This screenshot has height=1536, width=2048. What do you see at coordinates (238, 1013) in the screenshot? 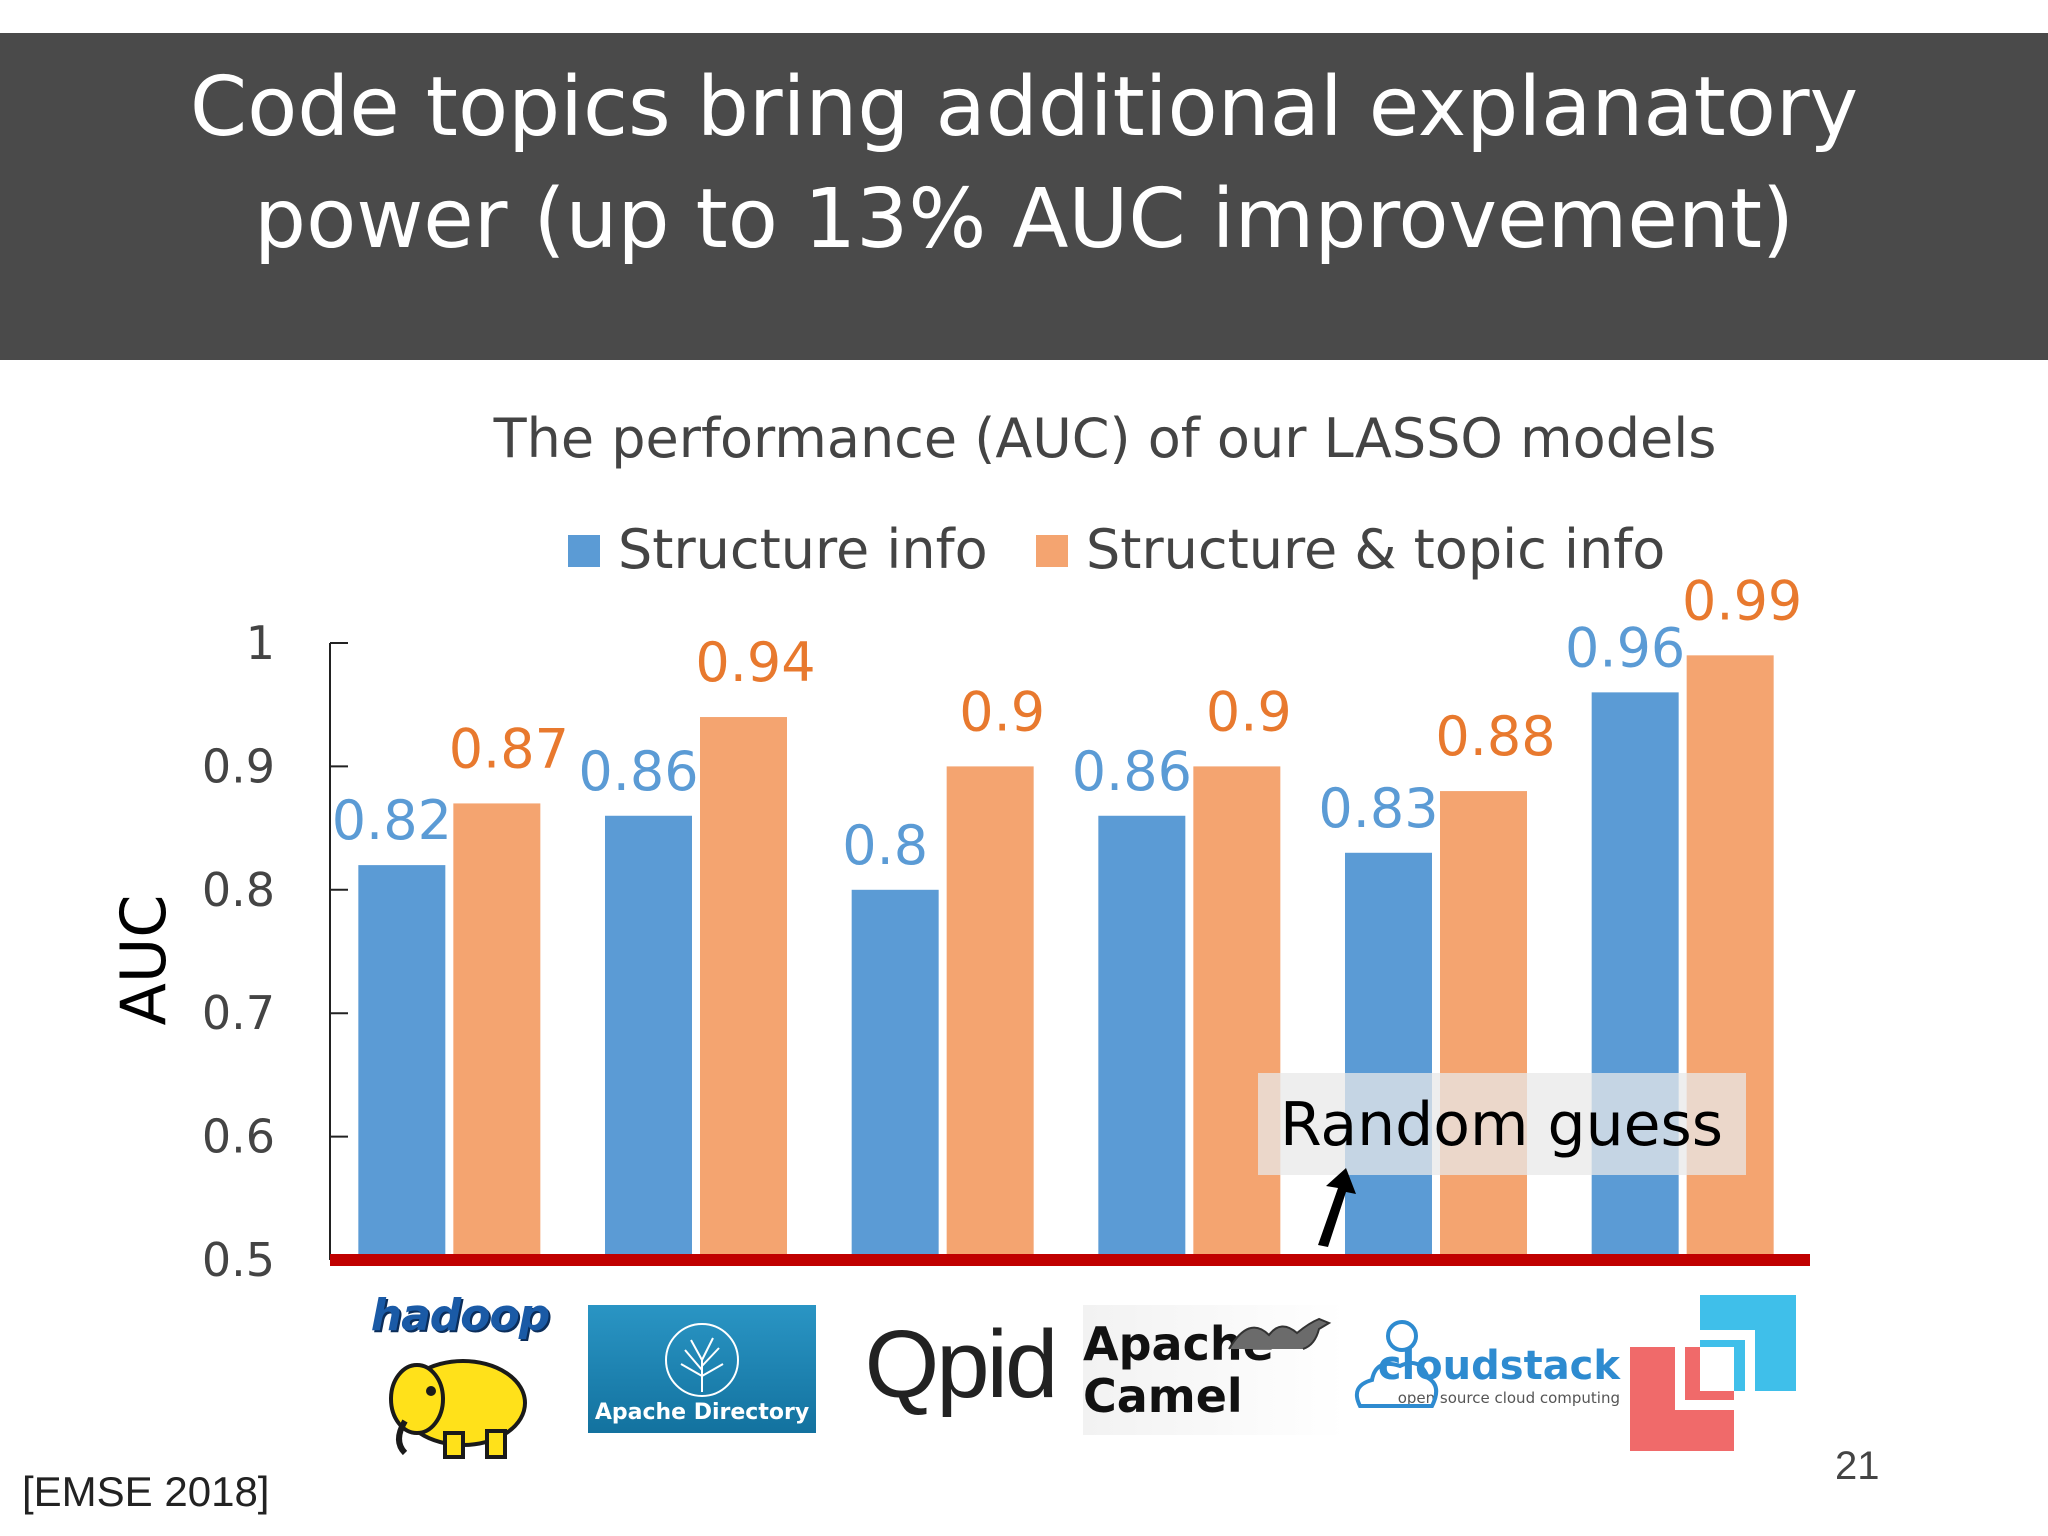
I see `y-tick-label: 0.7` at bounding box center [238, 1013].